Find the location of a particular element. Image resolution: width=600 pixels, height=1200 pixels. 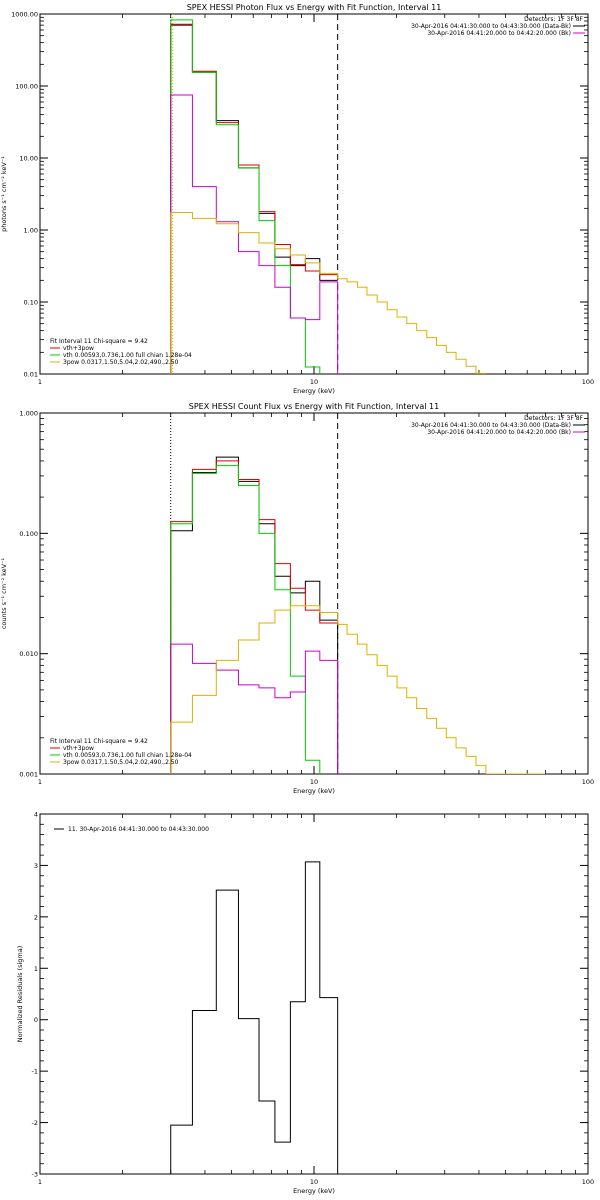

y-tick-label: 4 is located at coordinates (36, 815).